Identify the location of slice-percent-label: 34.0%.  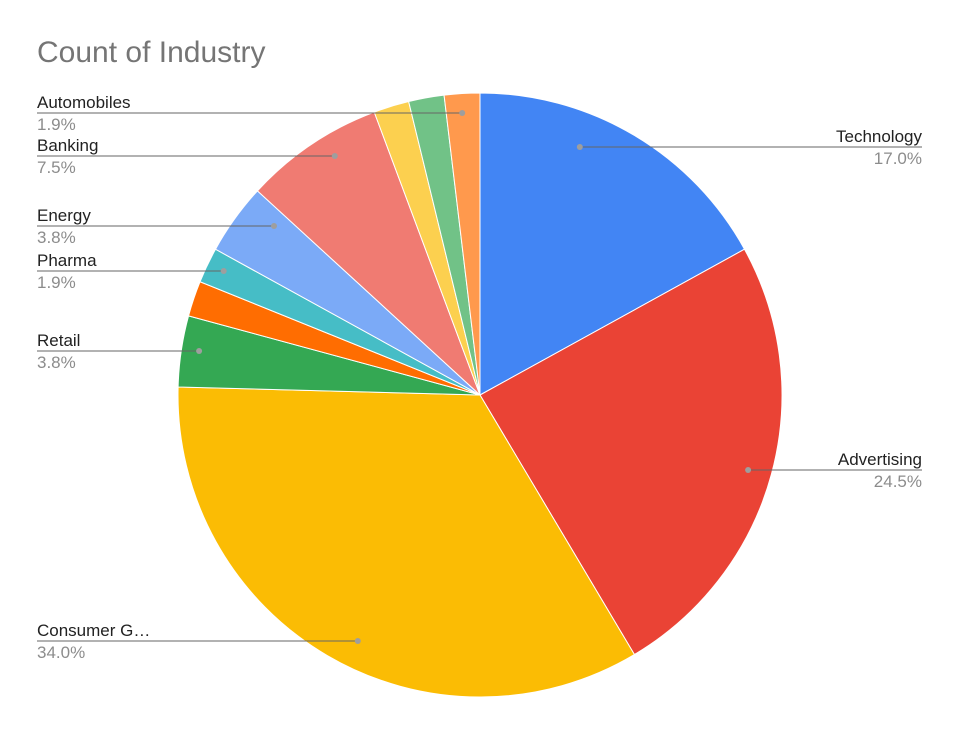
(61, 652).